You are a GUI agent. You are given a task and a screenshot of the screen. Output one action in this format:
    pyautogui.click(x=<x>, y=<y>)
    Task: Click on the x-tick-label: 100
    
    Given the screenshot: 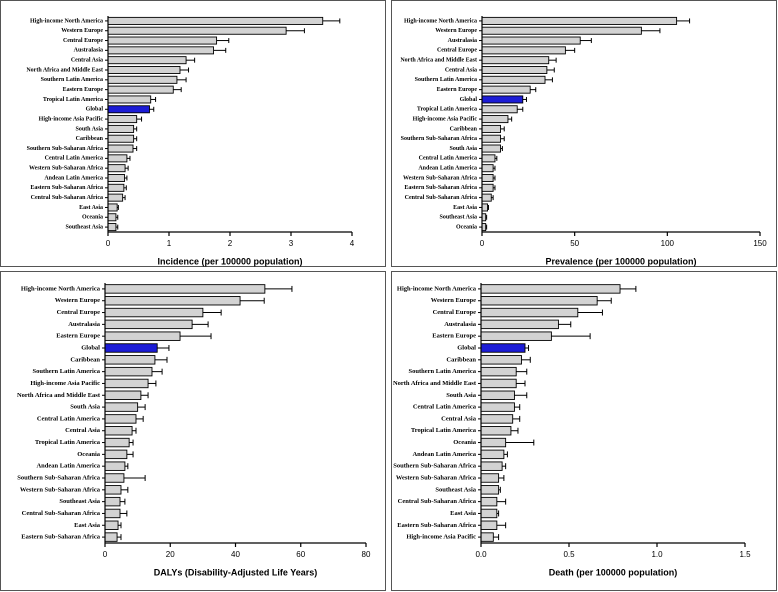 What is the action you would take?
    pyautogui.click(x=668, y=243)
    